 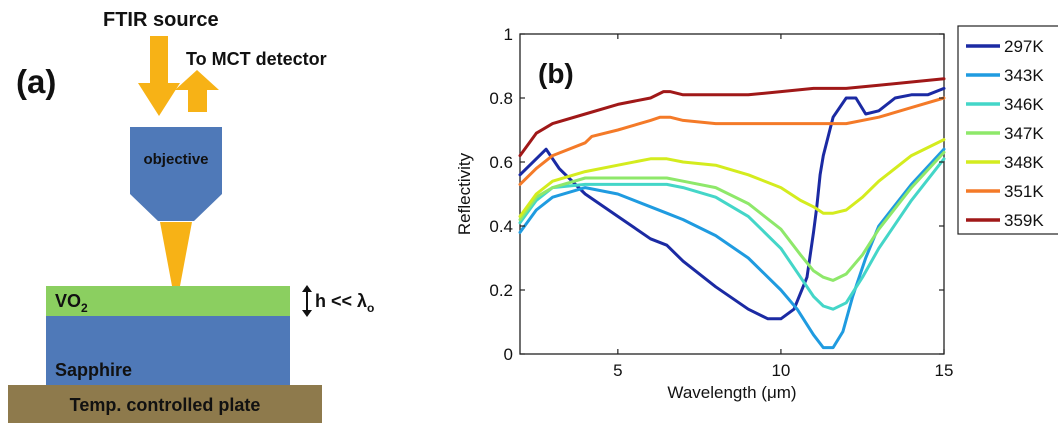 What do you see at coordinates (36, 81) in the screenshot?
I see `panel-a-label: (a)` at bounding box center [36, 81].